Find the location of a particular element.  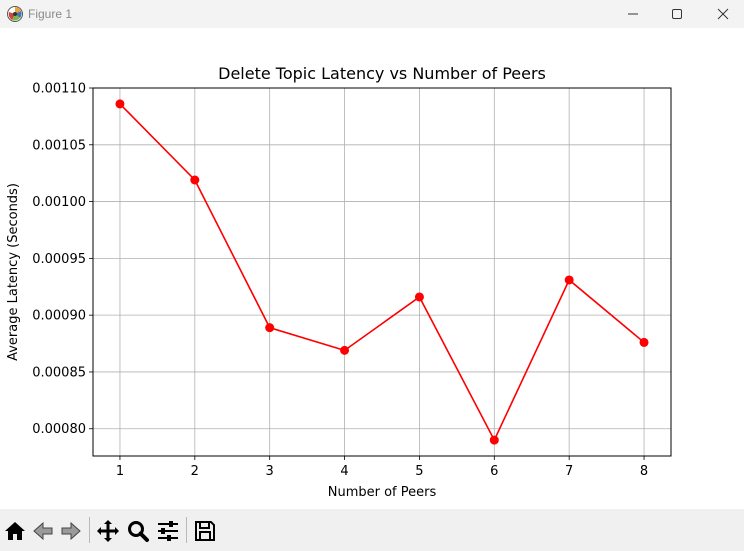

minimize-button is located at coordinates (633, 14).